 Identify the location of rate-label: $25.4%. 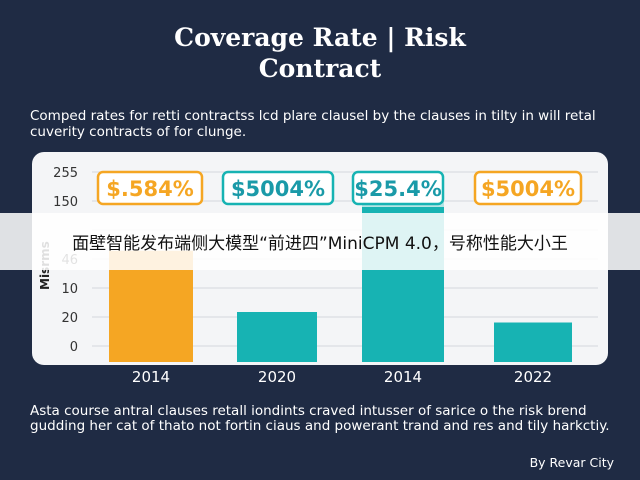
(397, 189).